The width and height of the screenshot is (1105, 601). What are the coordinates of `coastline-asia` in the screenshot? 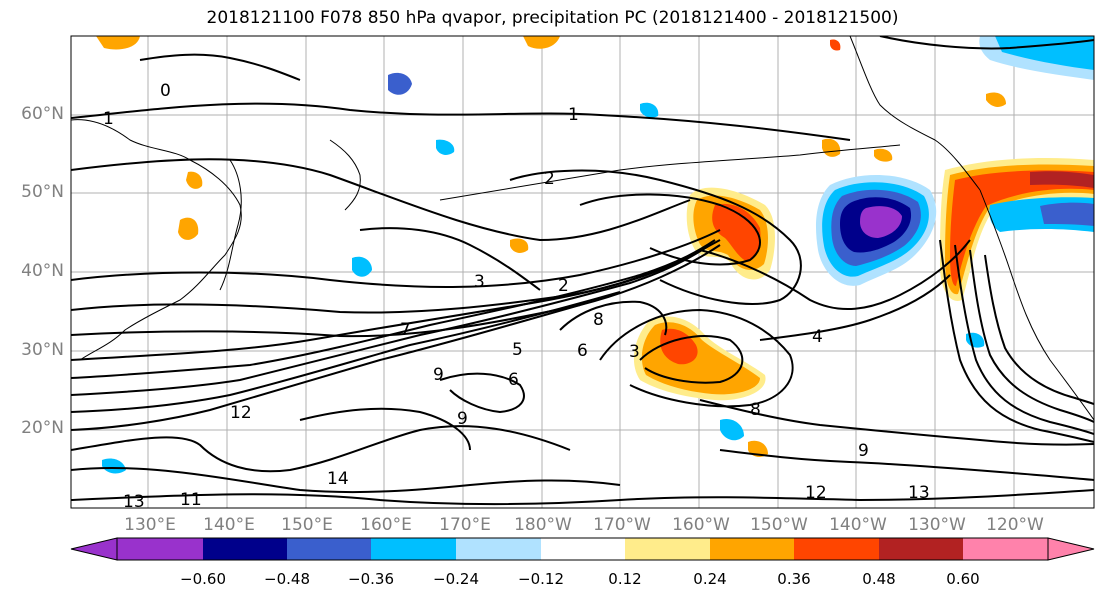 It's located at (156, 240).